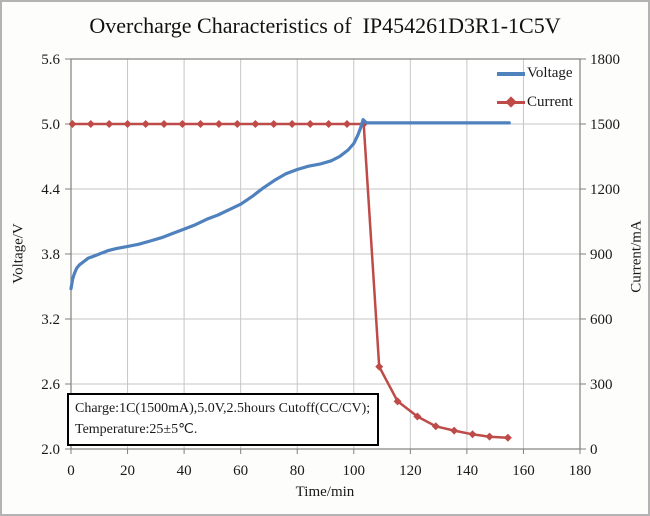 This screenshot has width=650, height=516. I want to click on y-right-tick-label: 1200, so click(605, 190).